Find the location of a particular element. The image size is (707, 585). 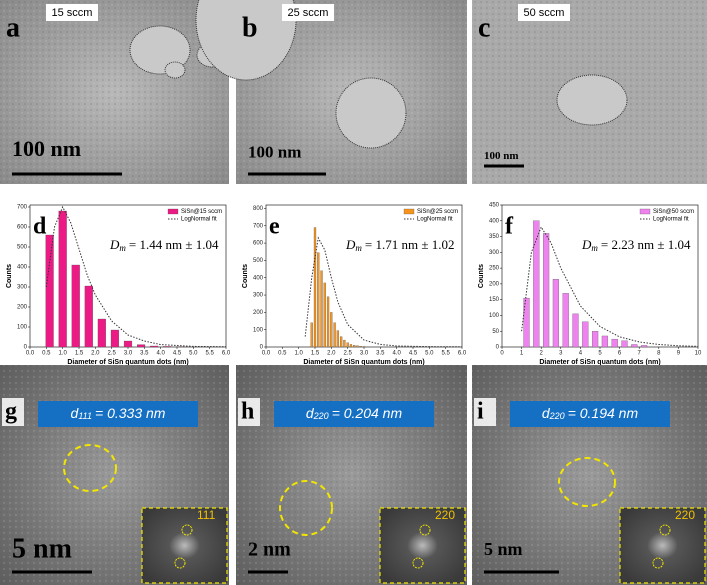

y-tick-label: 350 is located at coordinates (494, 237).